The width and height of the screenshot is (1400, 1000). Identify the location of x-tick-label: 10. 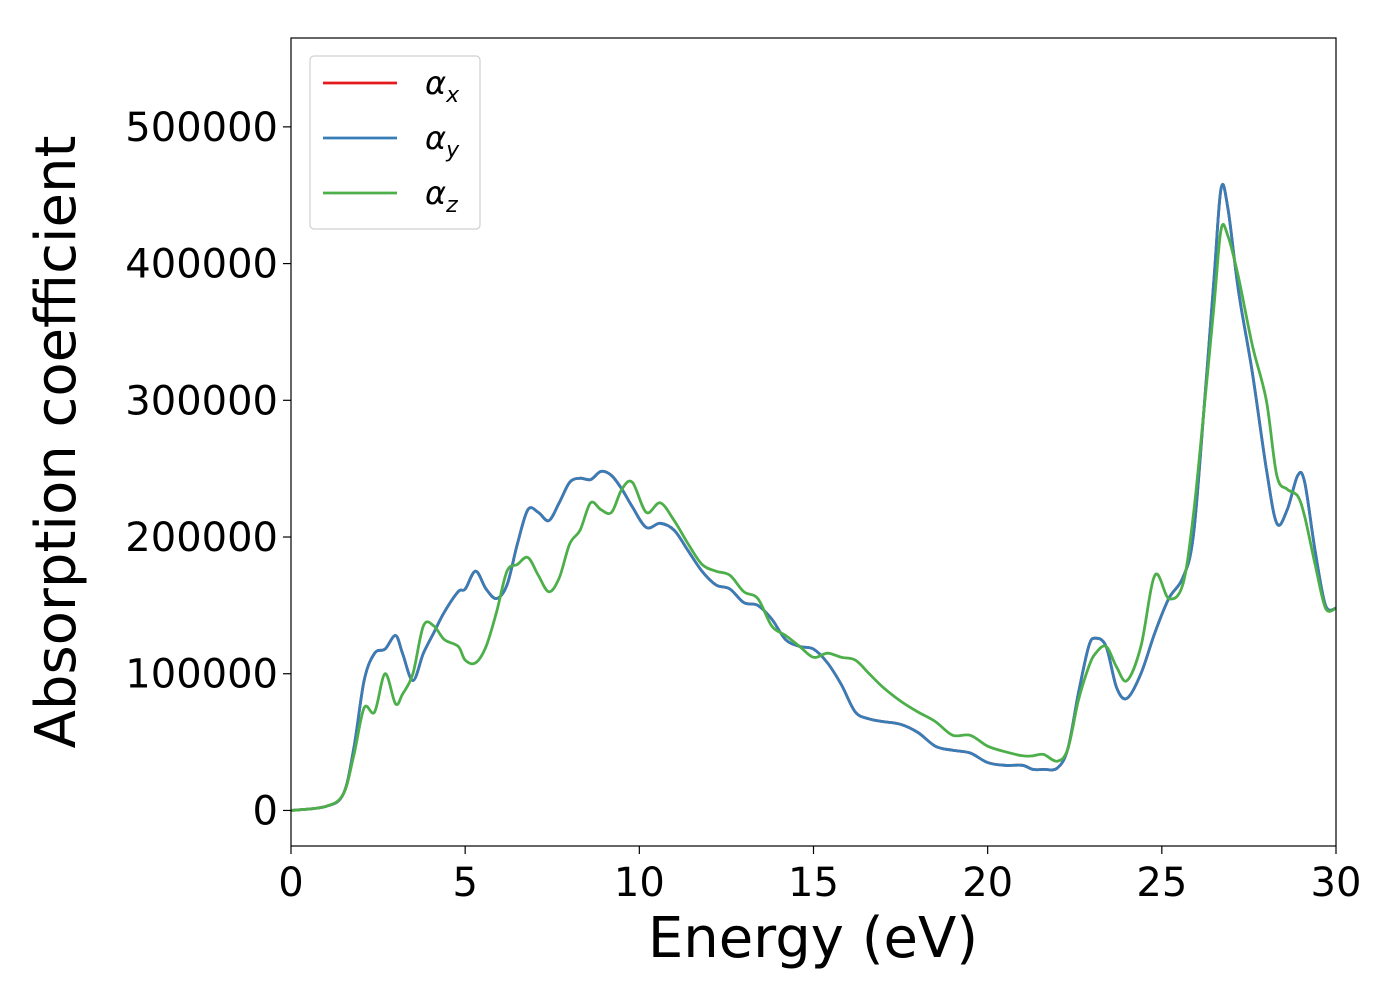
(639, 883).